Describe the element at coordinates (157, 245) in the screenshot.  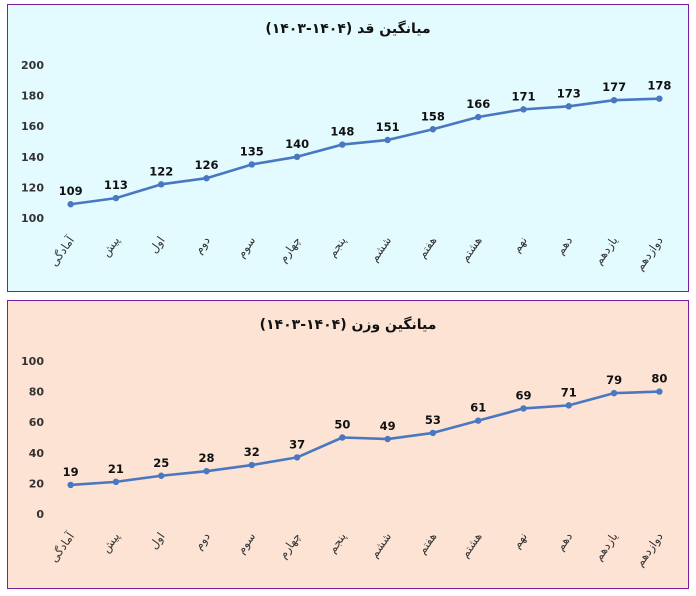
I see `height-category-label: اول` at that location.